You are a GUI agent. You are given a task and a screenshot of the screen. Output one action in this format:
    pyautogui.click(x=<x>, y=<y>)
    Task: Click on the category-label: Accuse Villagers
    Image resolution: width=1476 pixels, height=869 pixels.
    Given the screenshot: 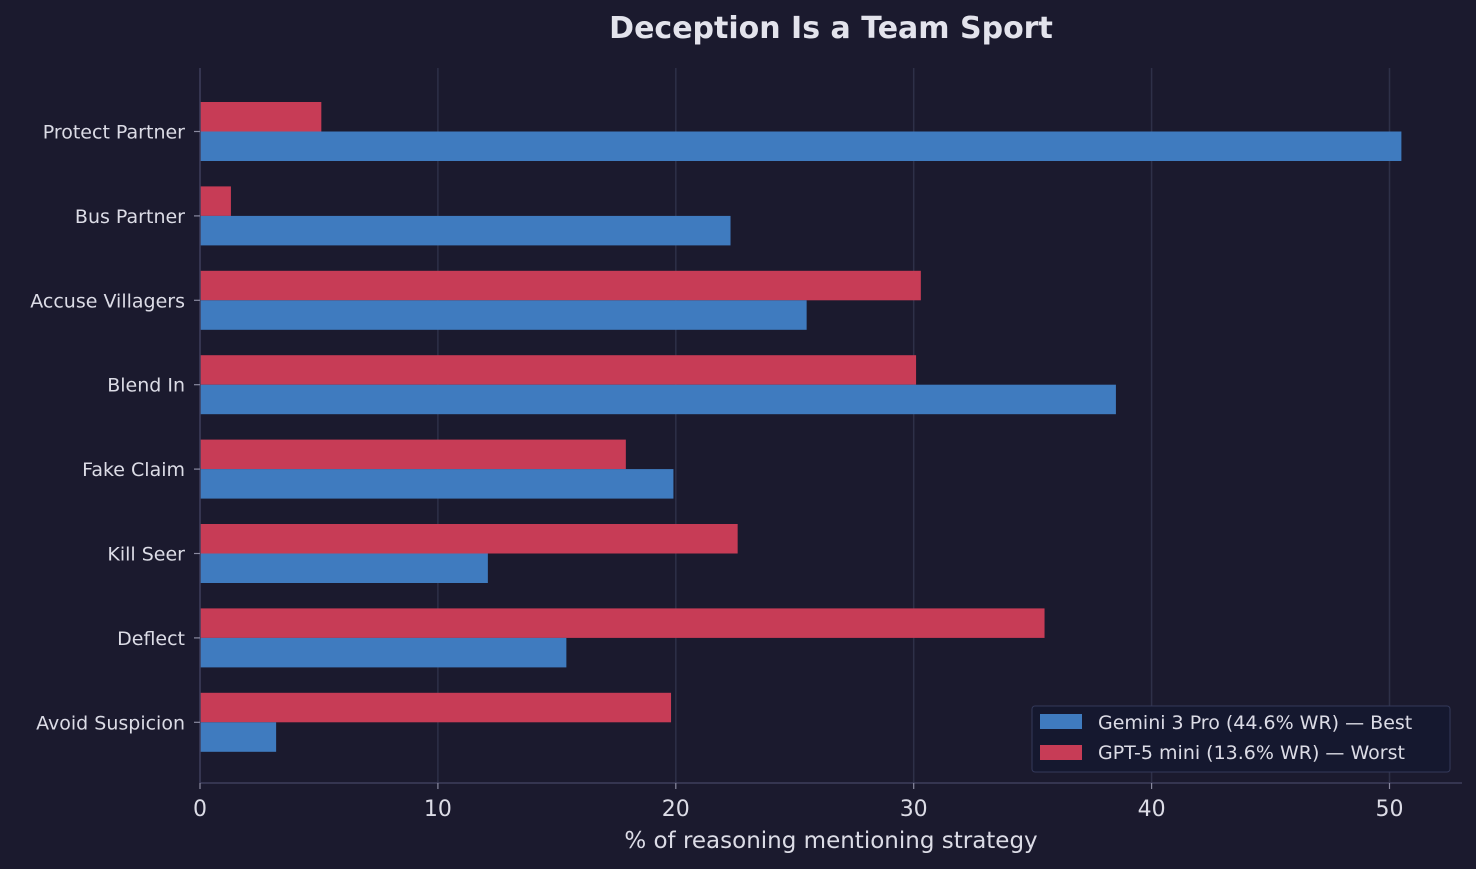 What is the action you would take?
    pyautogui.click(x=107, y=301)
    